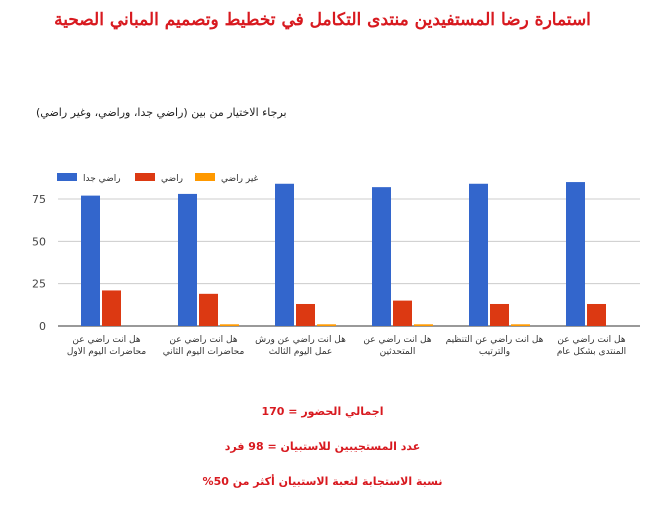  I want to click on legend-label-1: راضي جدا, so click(102, 179).